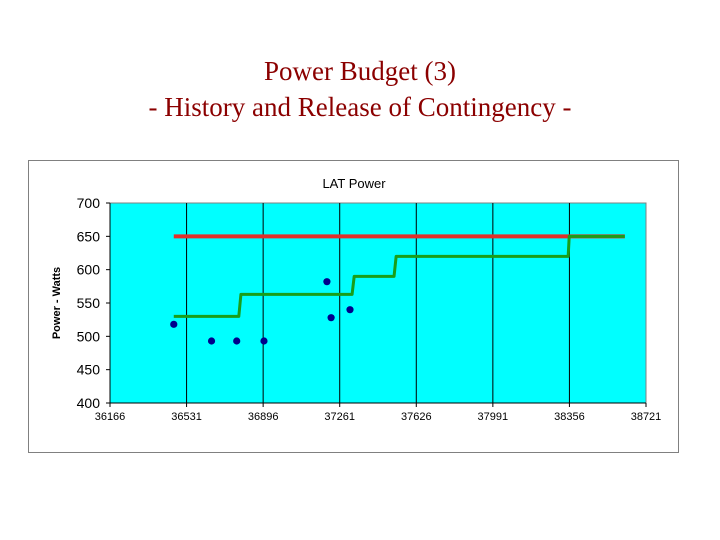  Describe the element at coordinates (89, 236) in the screenshot. I see `y-tick-label: 650` at that location.